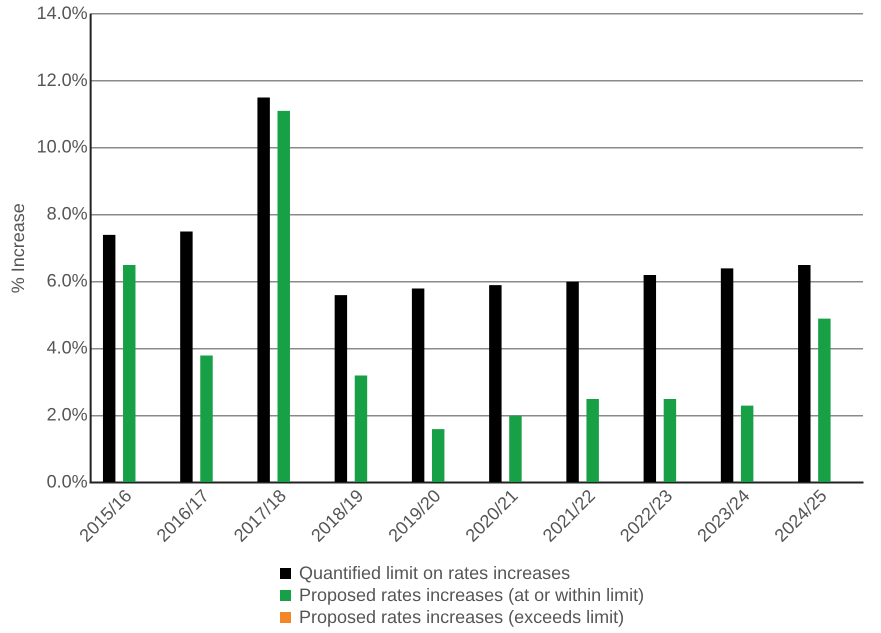 The height and width of the screenshot is (633, 881). What do you see at coordinates (62, 12) in the screenshot?
I see `y-tick-label: 14.0%` at bounding box center [62, 12].